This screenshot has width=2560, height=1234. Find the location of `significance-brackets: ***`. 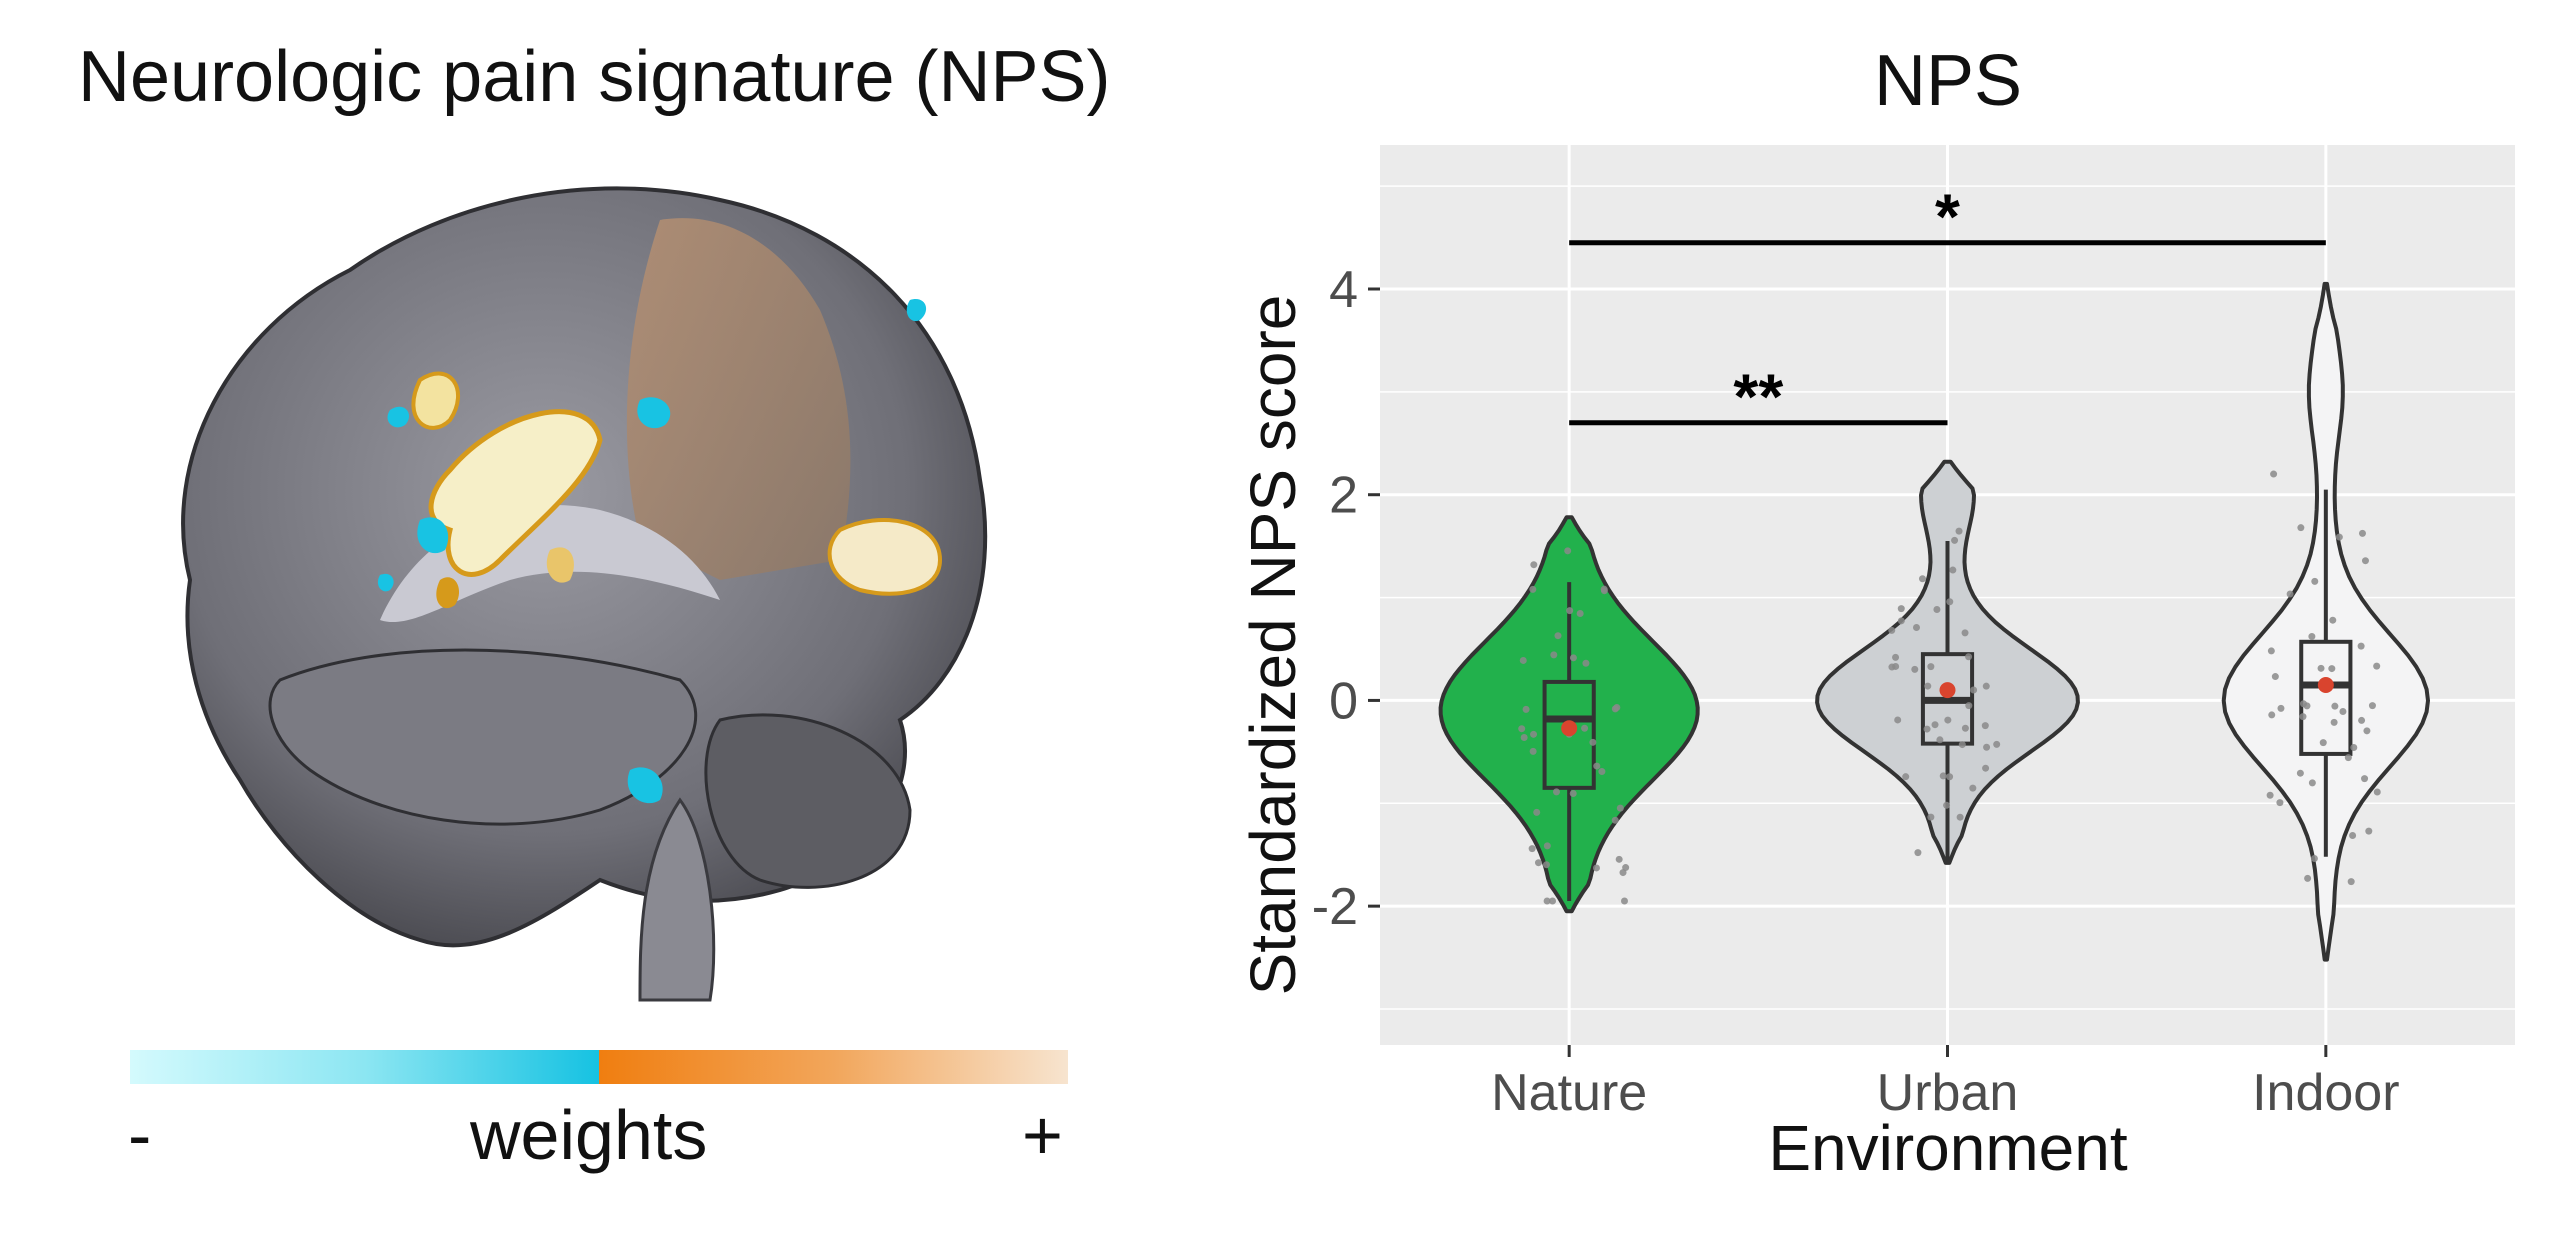

significance-brackets: *** is located at coordinates (1947, 307).